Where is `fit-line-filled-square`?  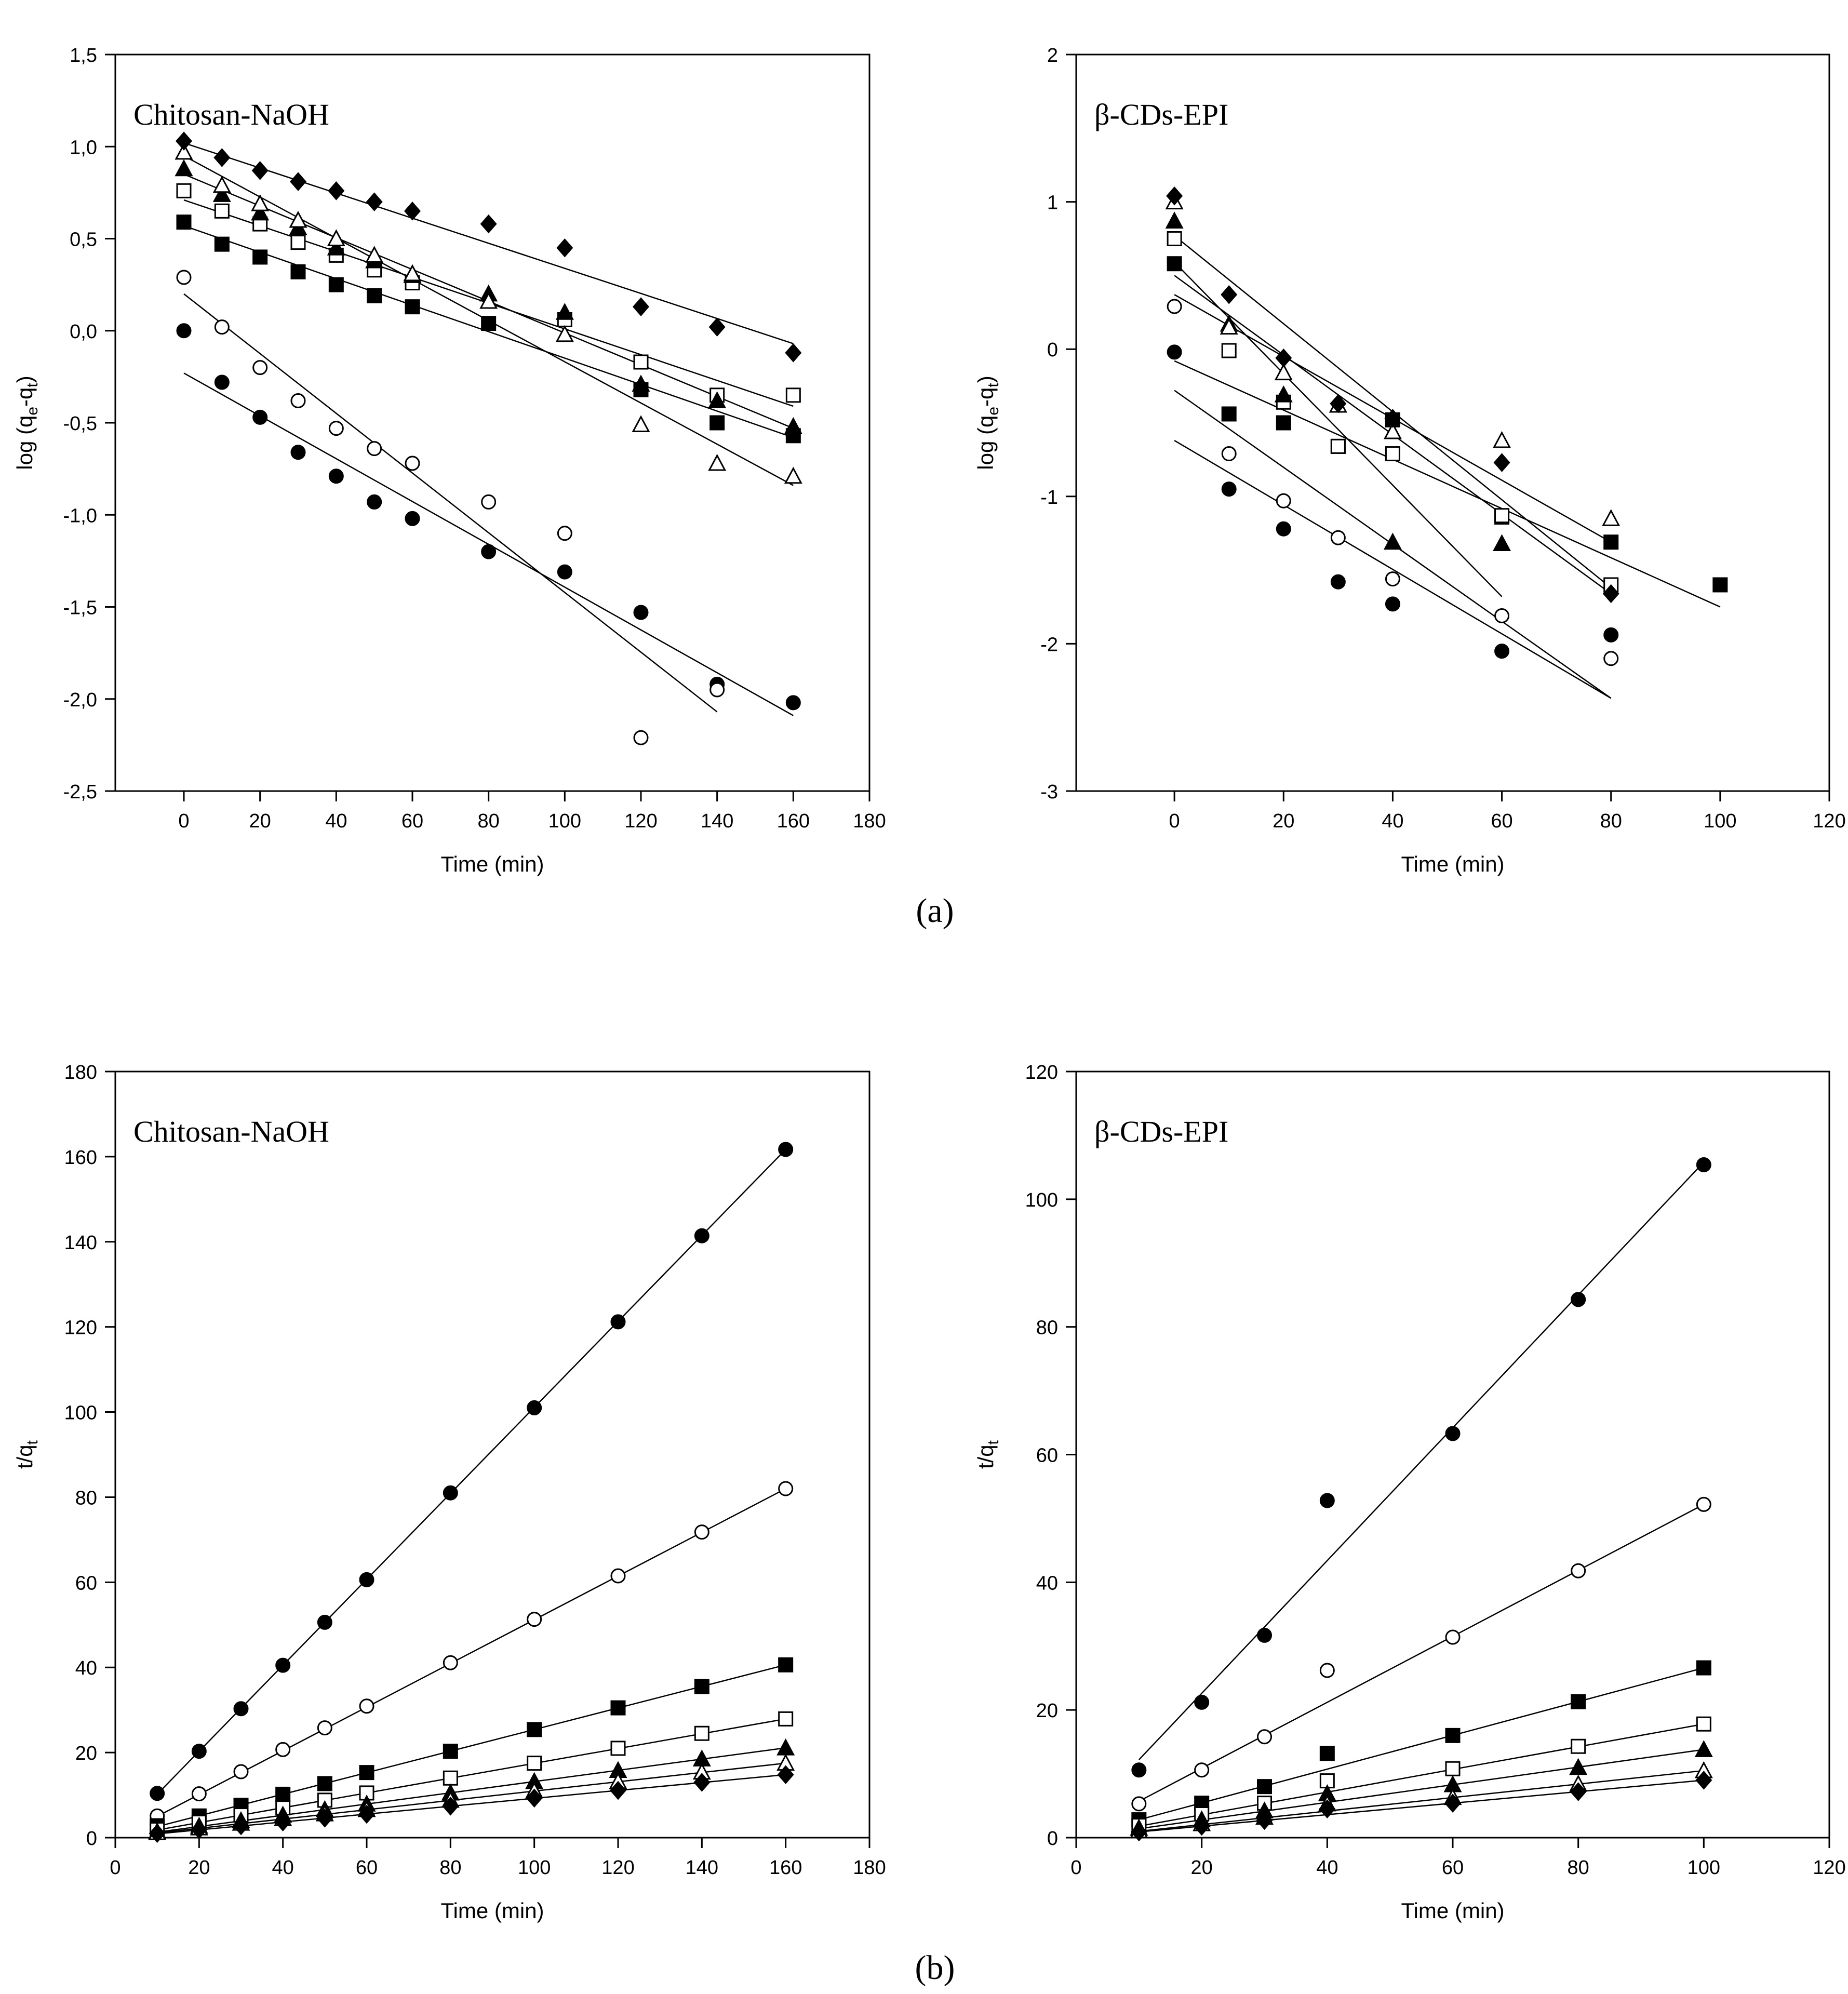
fit-line-filled-square is located at coordinates (1421, 1744).